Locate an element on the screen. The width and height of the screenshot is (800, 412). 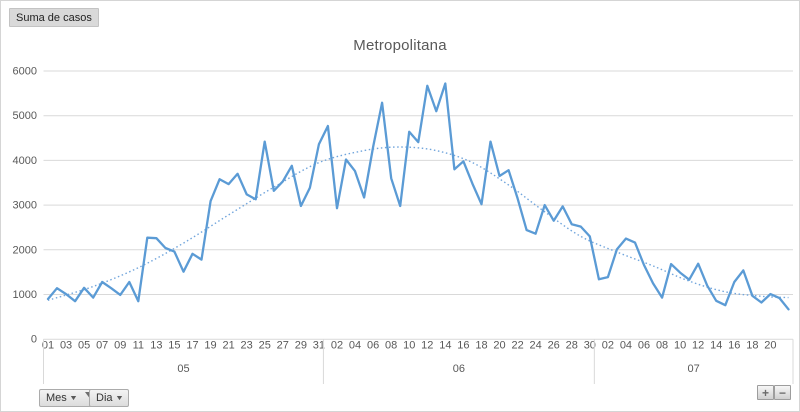
zoom-in-button: + is located at coordinates (765, 392).